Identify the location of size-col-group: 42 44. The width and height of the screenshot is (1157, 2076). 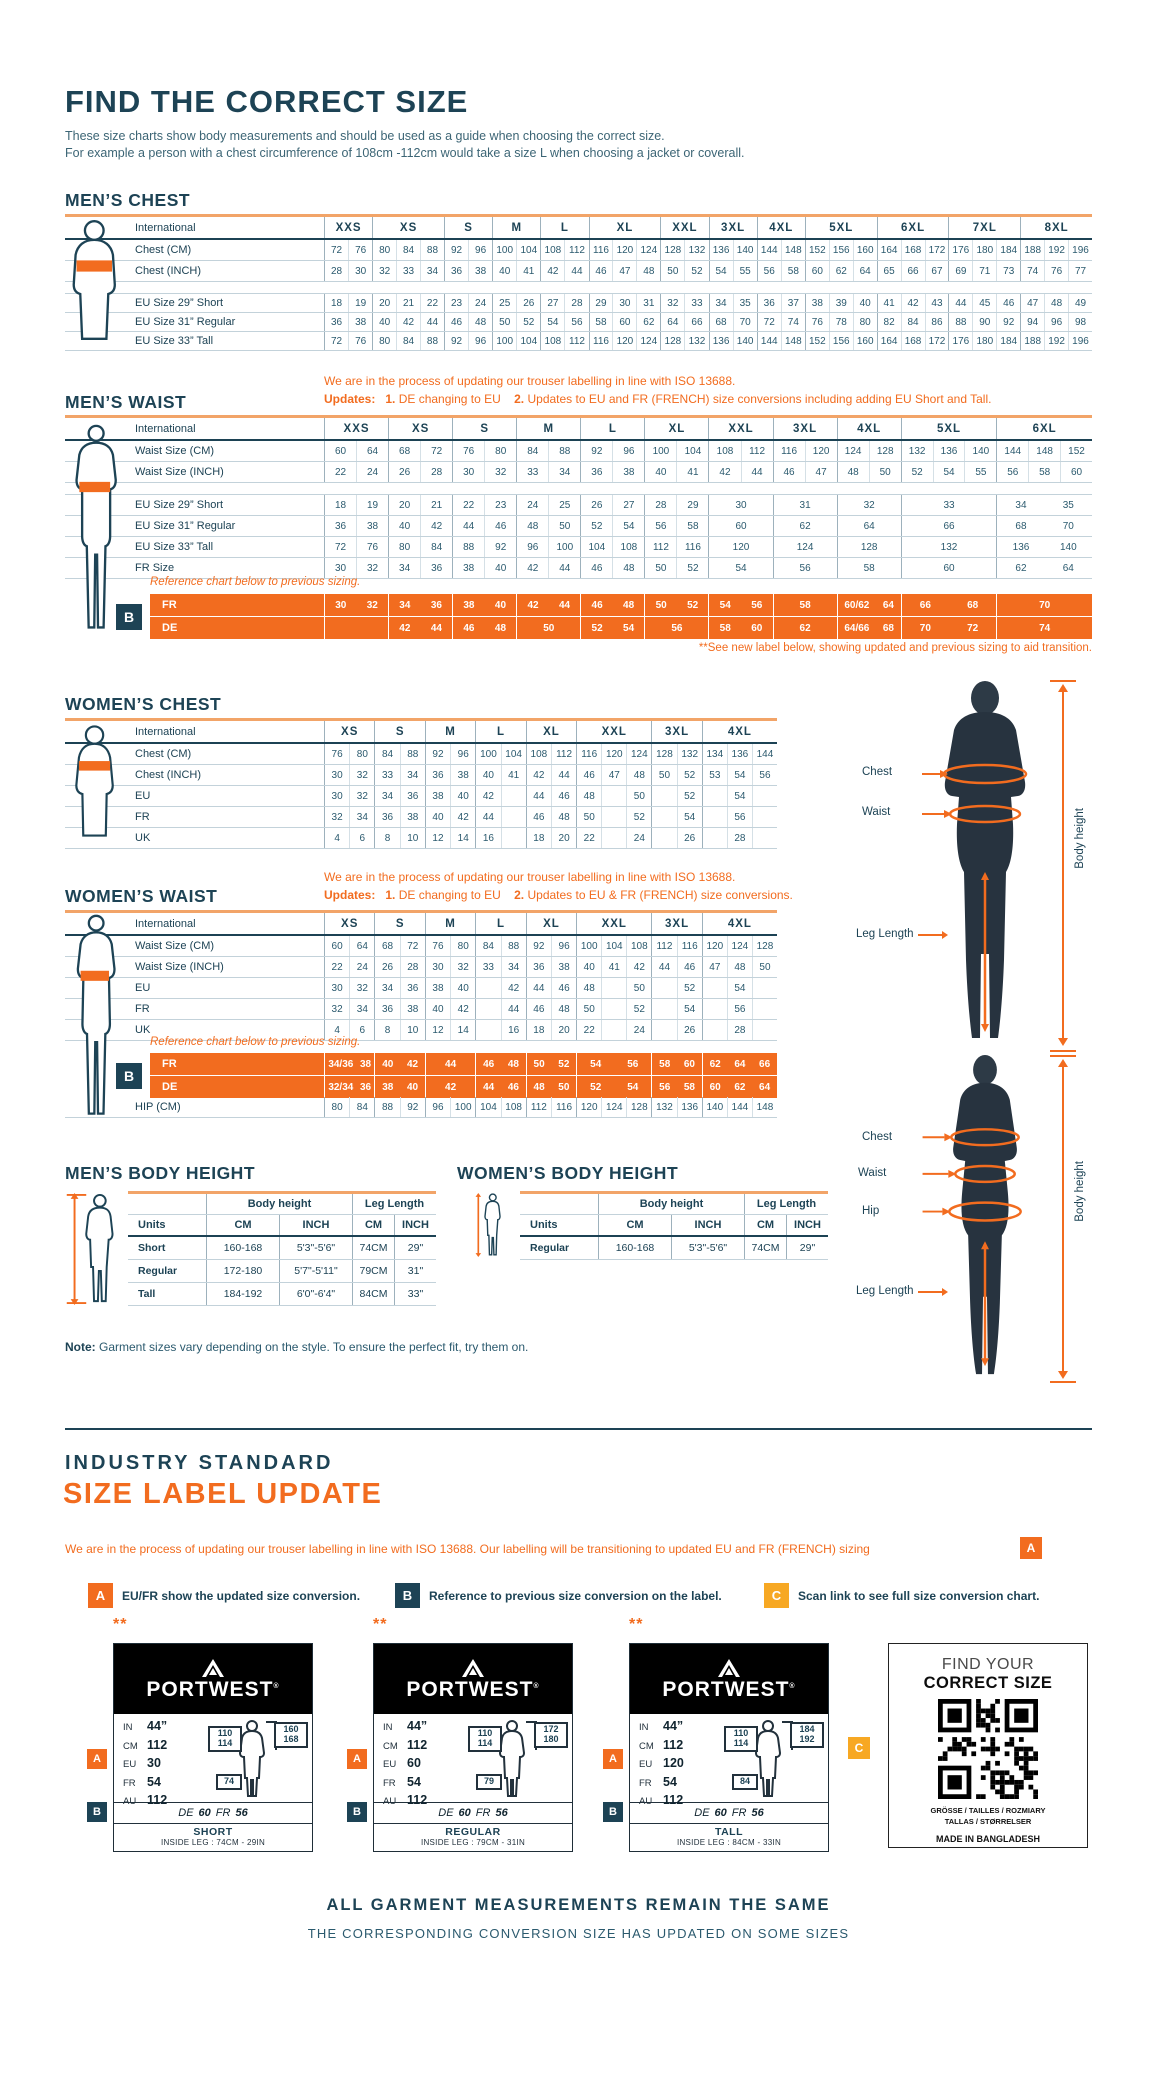
(548, 568).